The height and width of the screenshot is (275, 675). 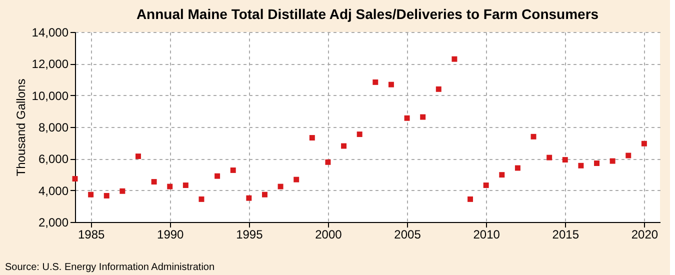 What do you see at coordinates (110, 267) in the screenshot?
I see `source-note: Source: U.S. Energy Information Administration` at bounding box center [110, 267].